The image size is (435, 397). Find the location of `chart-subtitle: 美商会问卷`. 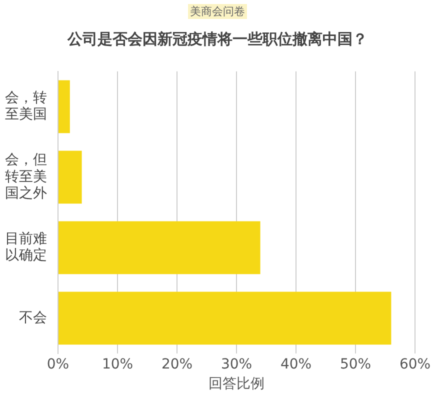

chart-subtitle: 美商会问卷 is located at coordinates (217, 11).